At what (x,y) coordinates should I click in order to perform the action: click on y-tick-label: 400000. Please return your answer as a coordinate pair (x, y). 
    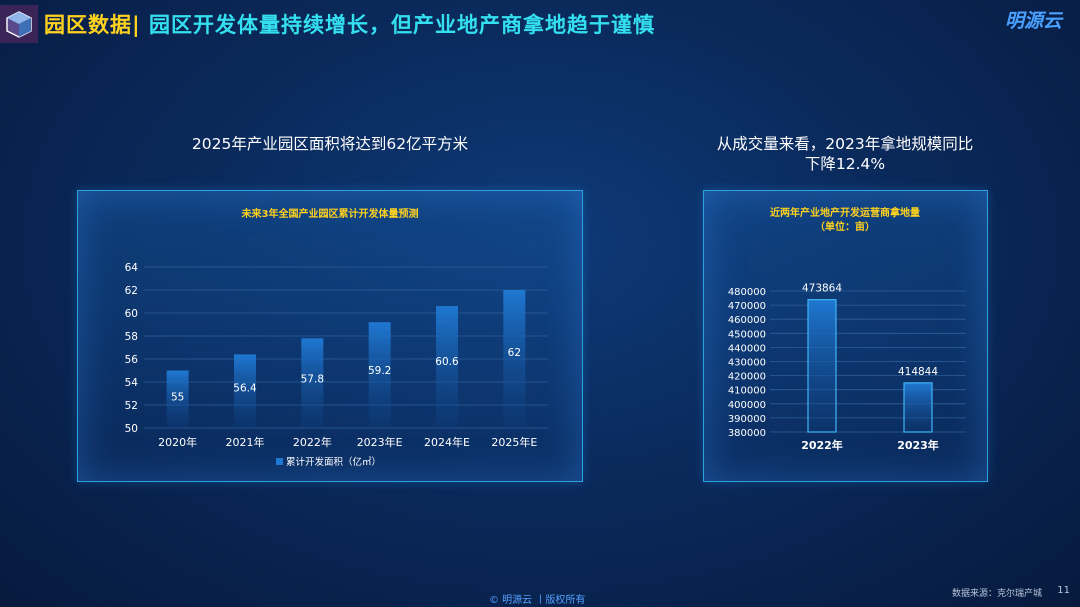
    Looking at the image, I should click on (747, 405).